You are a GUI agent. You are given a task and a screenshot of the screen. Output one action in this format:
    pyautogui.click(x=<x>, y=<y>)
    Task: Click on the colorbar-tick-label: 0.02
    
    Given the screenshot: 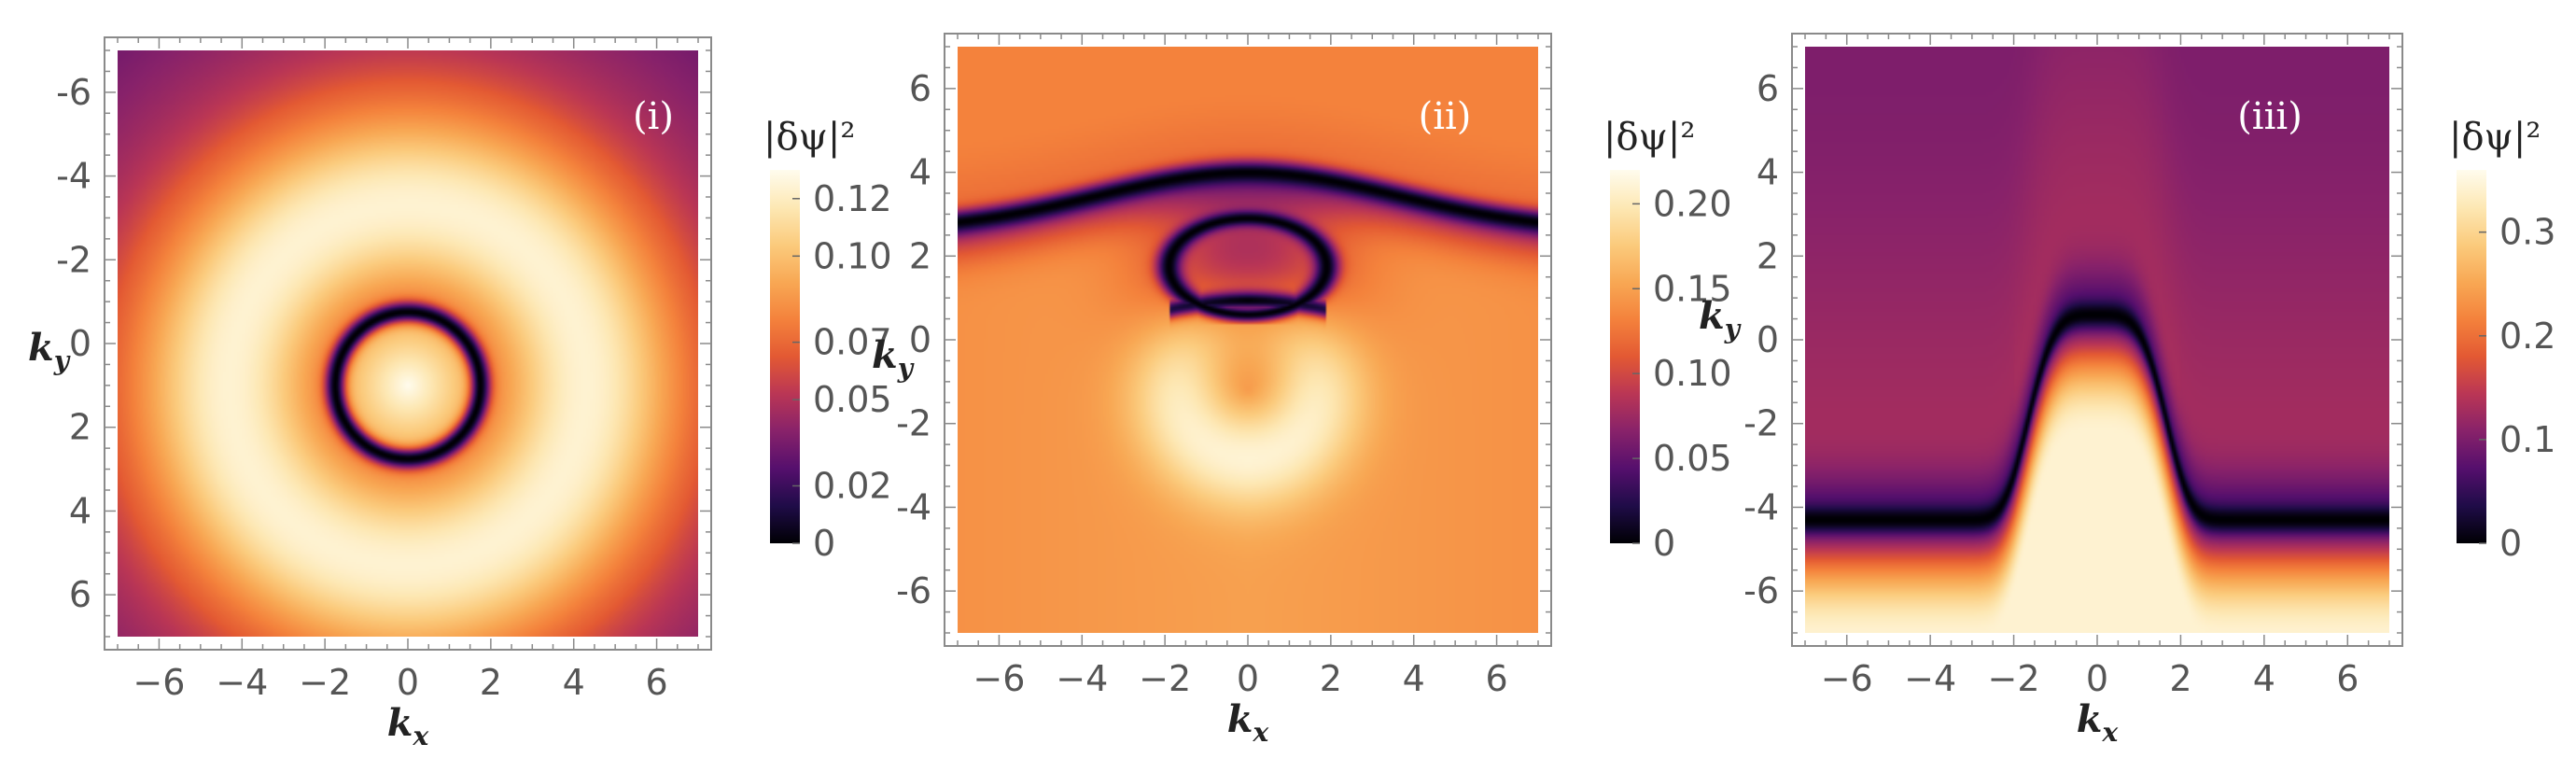 What is the action you would take?
    pyautogui.click(x=852, y=485)
    